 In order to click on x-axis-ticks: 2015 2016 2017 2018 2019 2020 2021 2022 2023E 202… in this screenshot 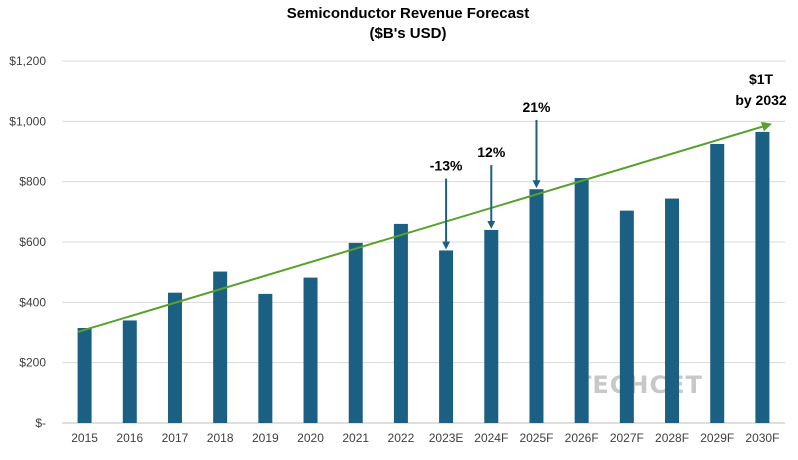, I will do `click(425, 438)`.